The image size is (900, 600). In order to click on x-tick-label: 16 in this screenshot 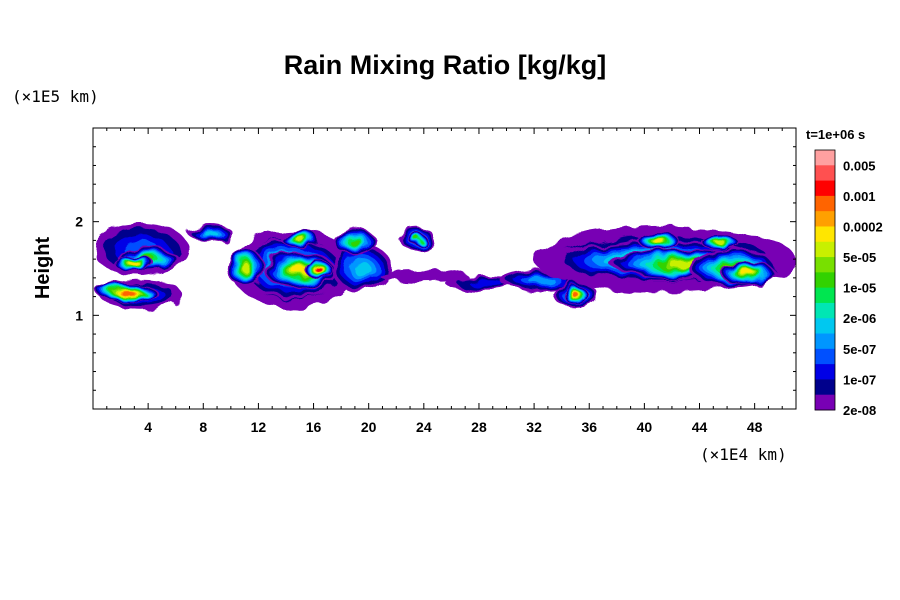, I will do `click(314, 427)`.